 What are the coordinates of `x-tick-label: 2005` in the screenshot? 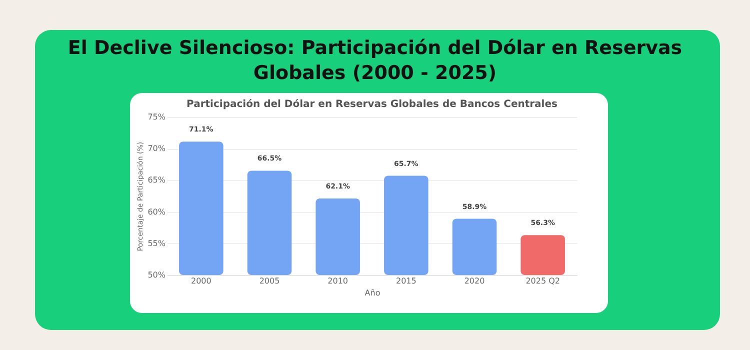 It's located at (269, 281).